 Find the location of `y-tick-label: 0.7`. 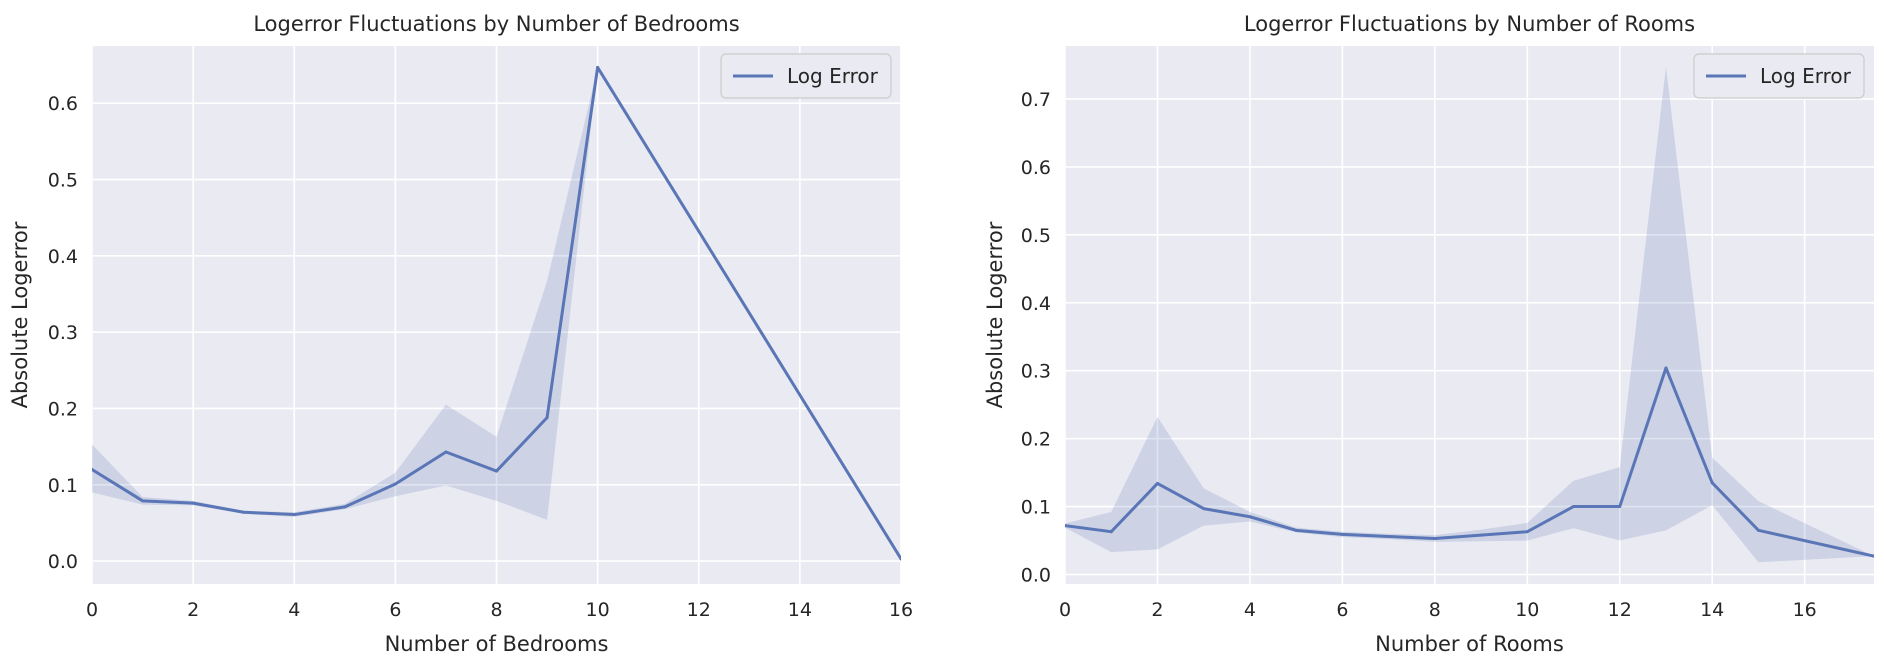

y-tick-label: 0.7 is located at coordinates (1036, 100).